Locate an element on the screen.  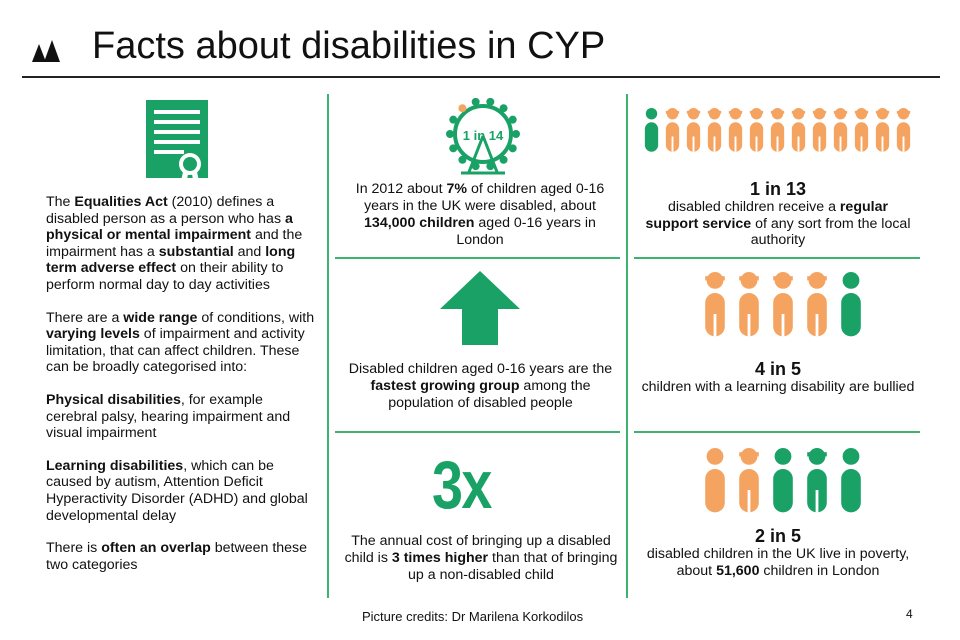
three-times-graphic: 3x is located at coordinates (462, 485).